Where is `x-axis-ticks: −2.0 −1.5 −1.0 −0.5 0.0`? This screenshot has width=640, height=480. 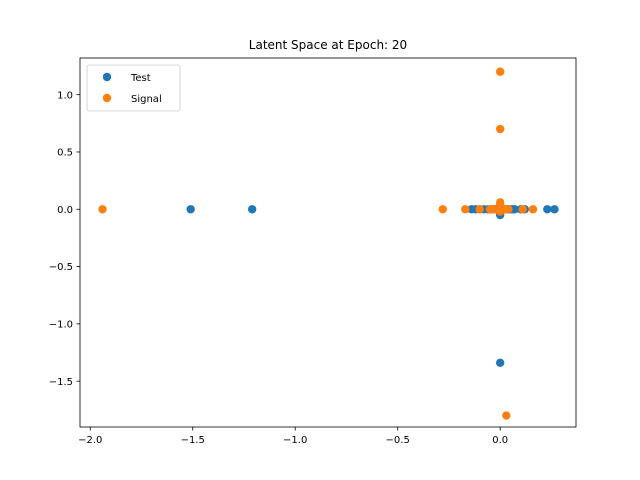
x-axis-ticks: −2.0 −1.5 −1.0 −0.5 0.0 is located at coordinates (293, 436).